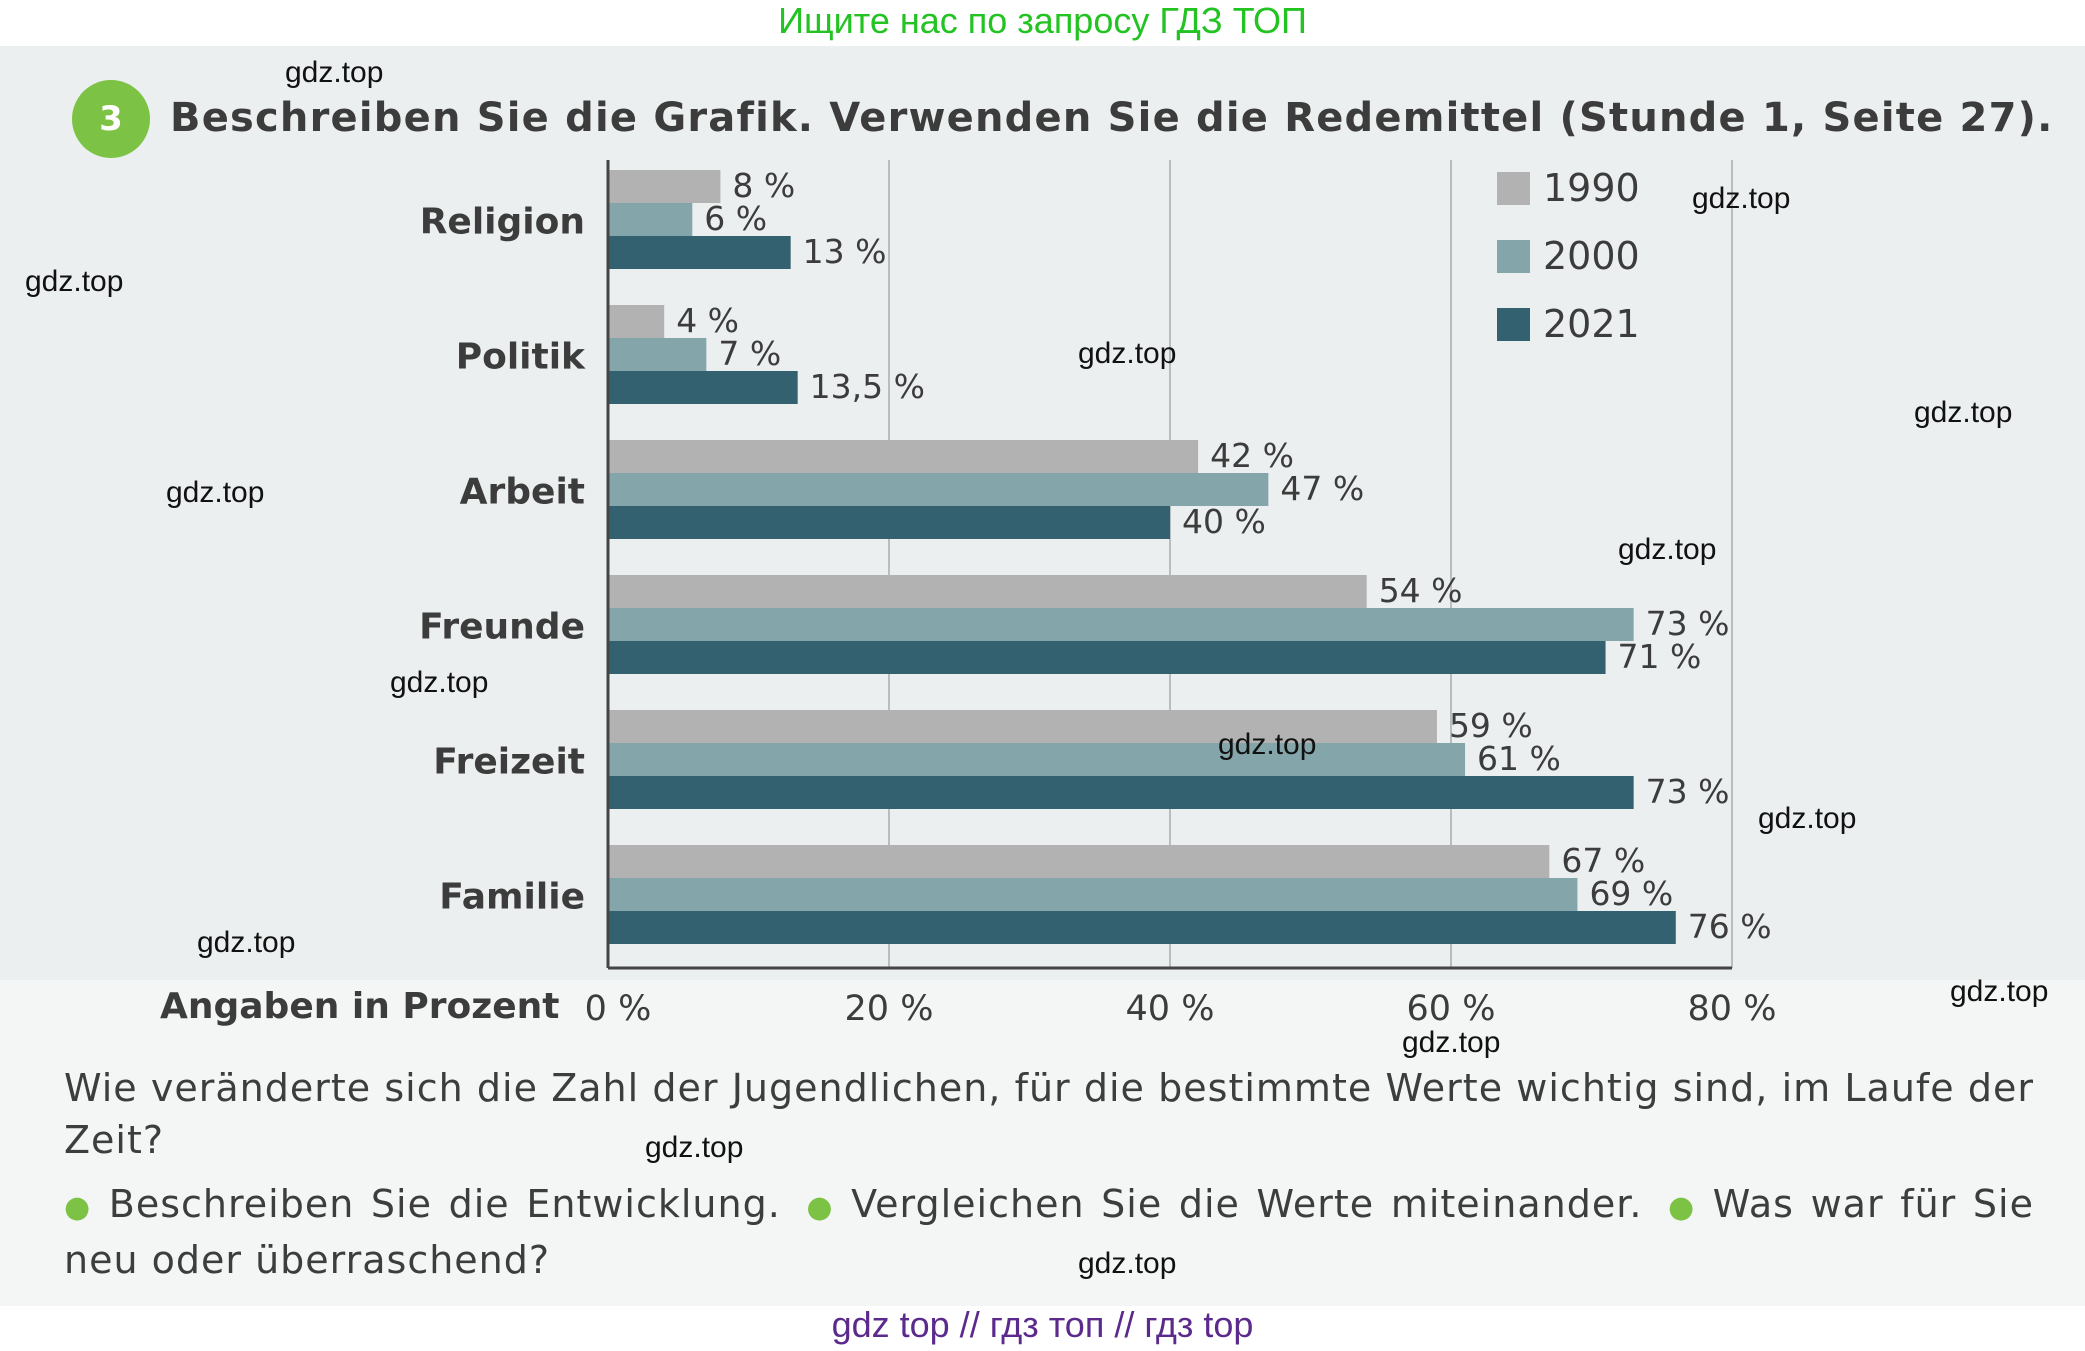  What do you see at coordinates (867, 386) in the screenshot?
I see `data-label: 13,5 %` at bounding box center [867, 386].